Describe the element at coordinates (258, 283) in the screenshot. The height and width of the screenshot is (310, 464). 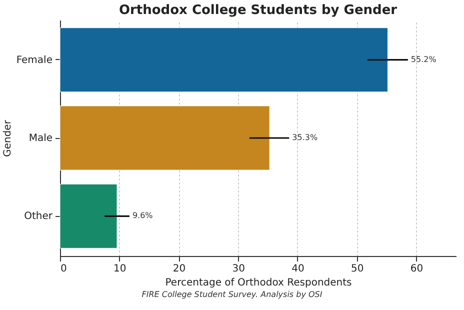
I see `x-axis-title: Percentage of Orthodox Respondents` at that location.